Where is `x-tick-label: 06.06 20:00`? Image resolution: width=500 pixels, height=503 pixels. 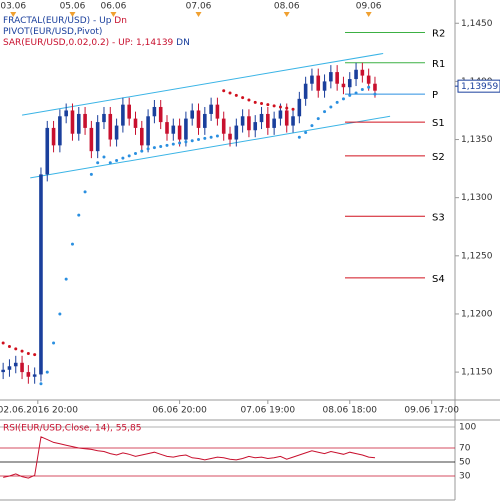 x-tick-label: 06.06 20:00 is located at coordinates (179, 411).